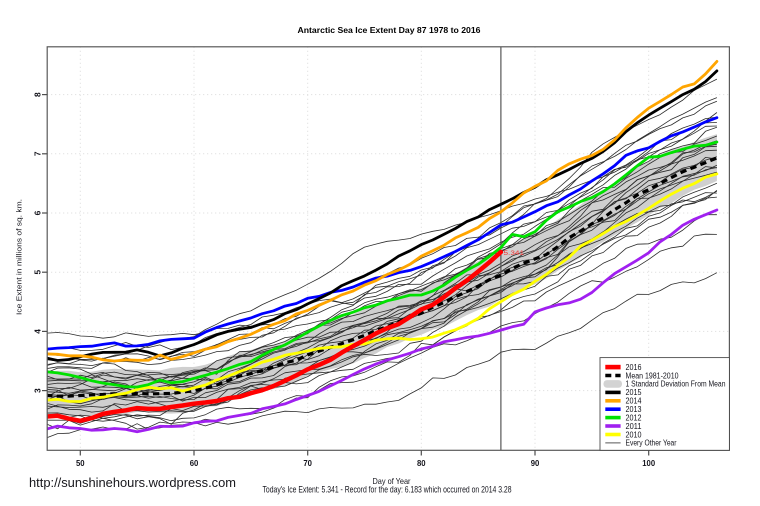 The image size is (760, 506). Describe the element at coordinates (651, 443) in the screenshot. I see `svg-text: Every Other Year` at that location.